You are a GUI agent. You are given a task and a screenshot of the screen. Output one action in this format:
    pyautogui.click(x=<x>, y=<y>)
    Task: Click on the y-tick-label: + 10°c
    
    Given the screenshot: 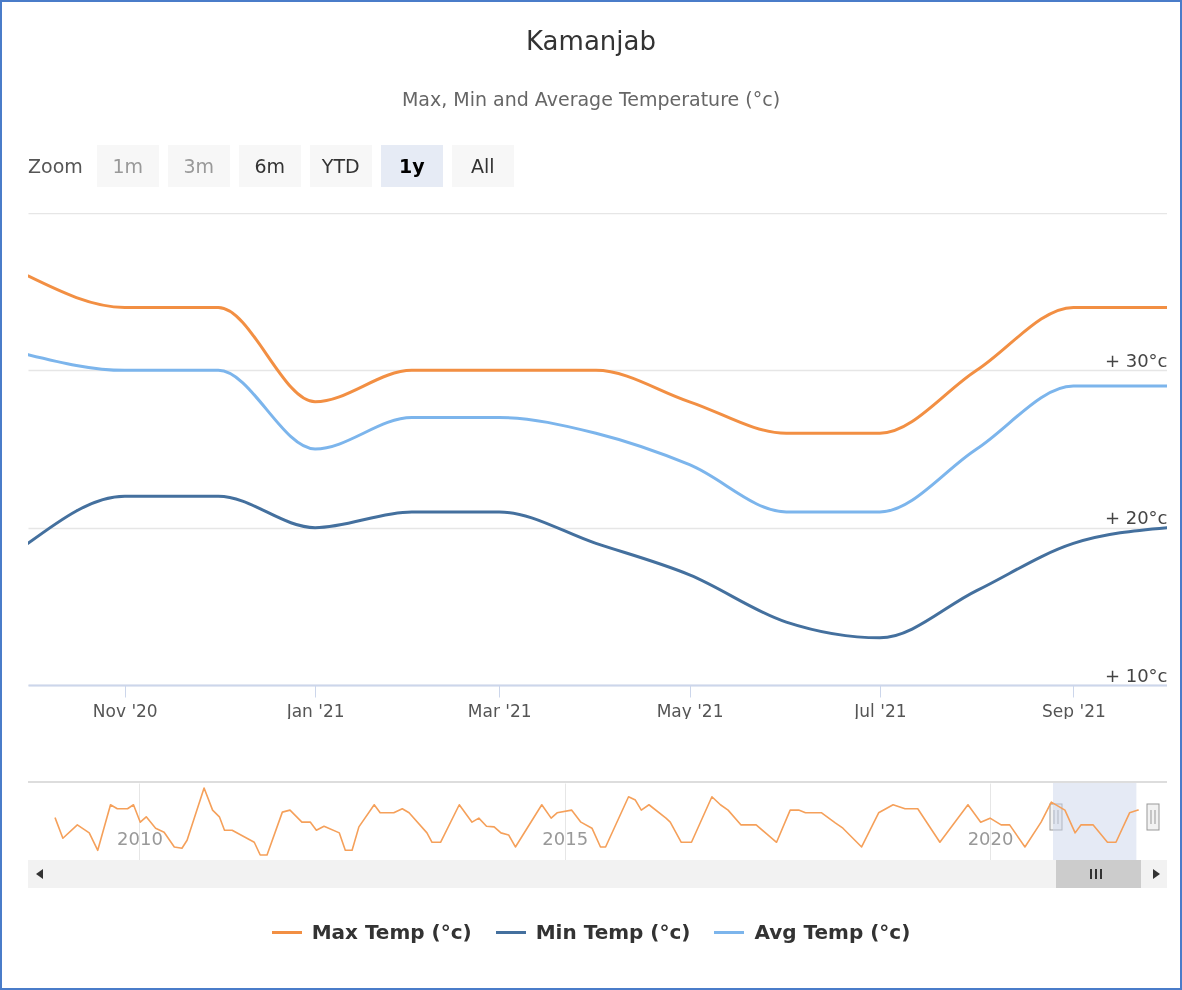 What is the action you would take?
    pyautogui.click(x=1136, y=675)
    